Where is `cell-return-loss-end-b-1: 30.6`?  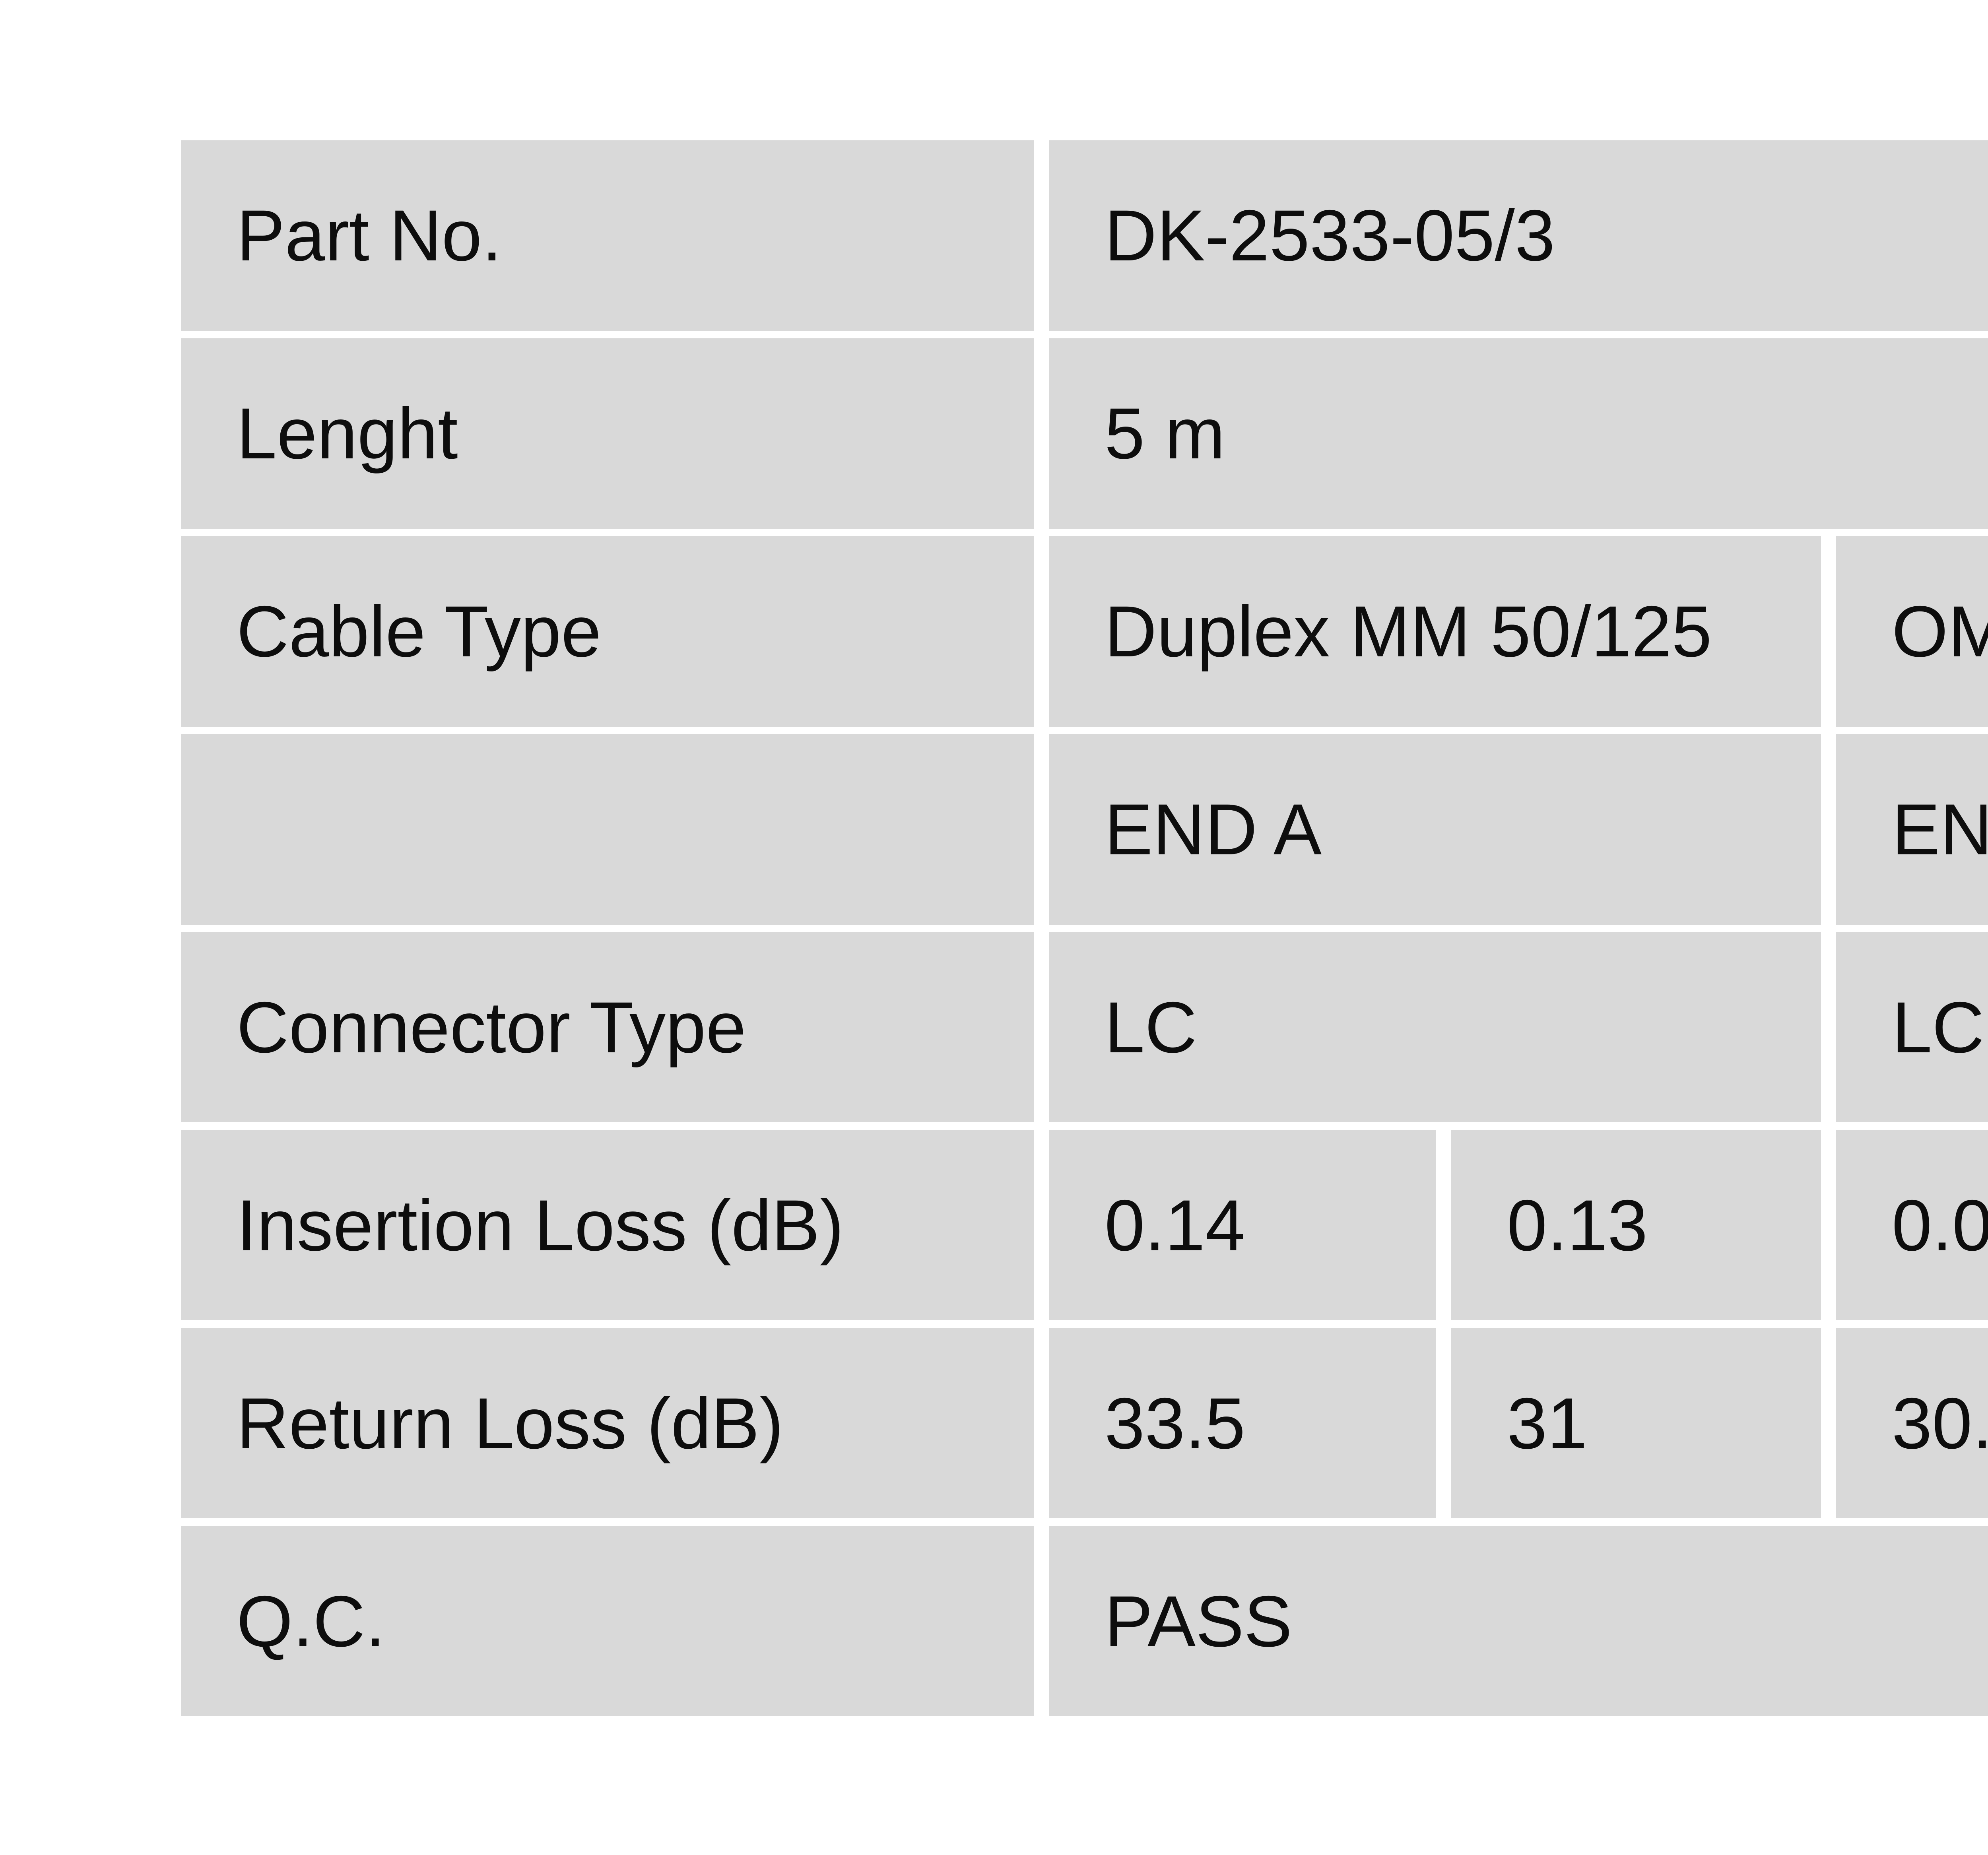 cell-return-loss-end-b-1: 30.6 is located at coordinates (1912, 1423).